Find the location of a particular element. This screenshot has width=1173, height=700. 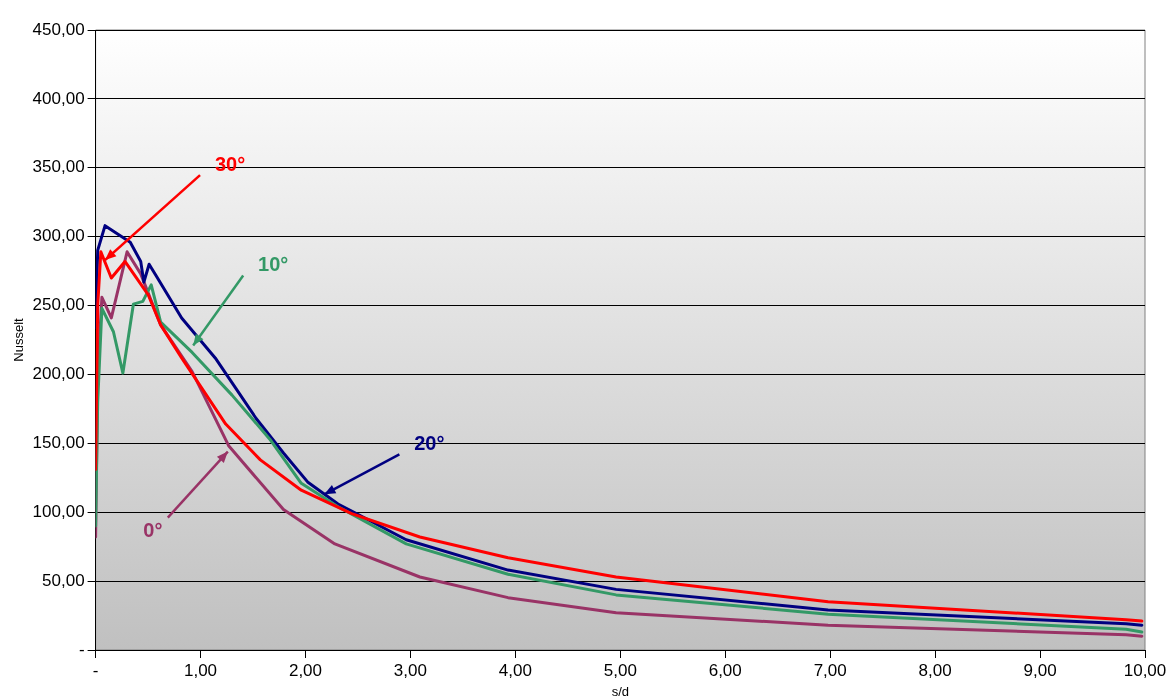

x-axis-title: s/d is located at coordinates (620, 691).